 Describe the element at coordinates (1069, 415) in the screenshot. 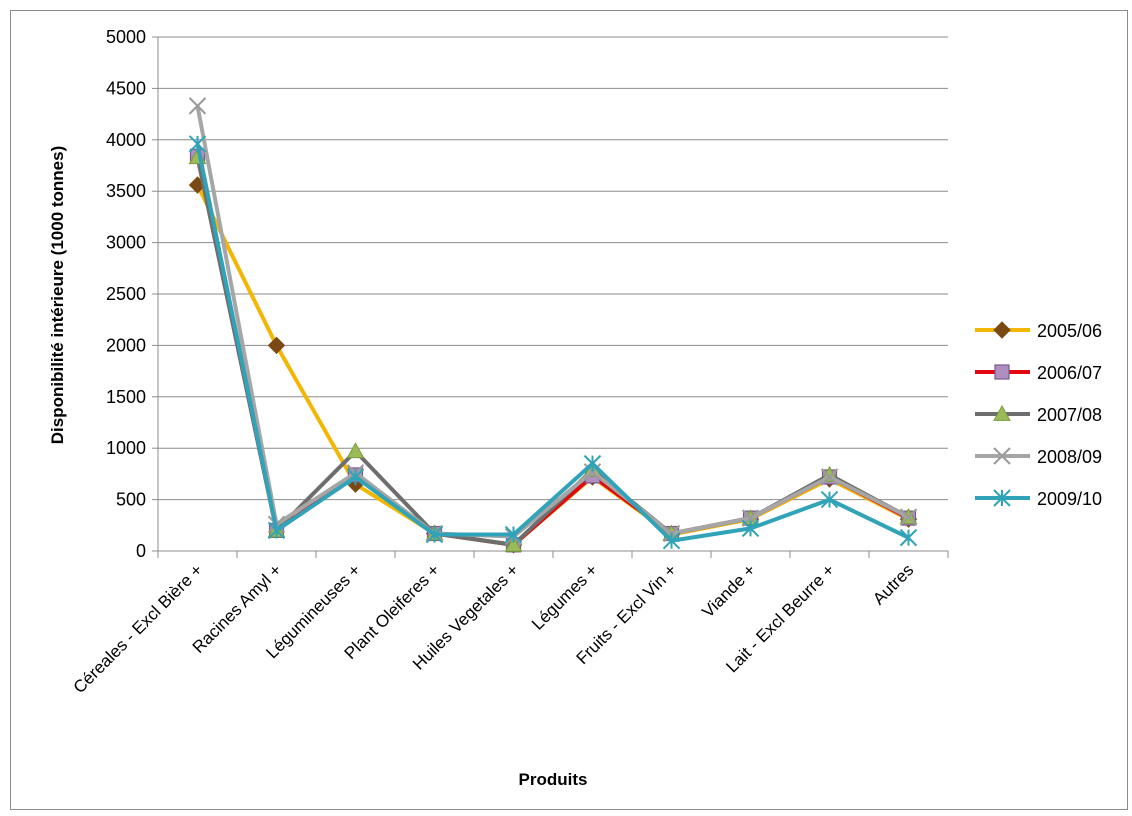

I see `legend-label: 2007/08` at that location.